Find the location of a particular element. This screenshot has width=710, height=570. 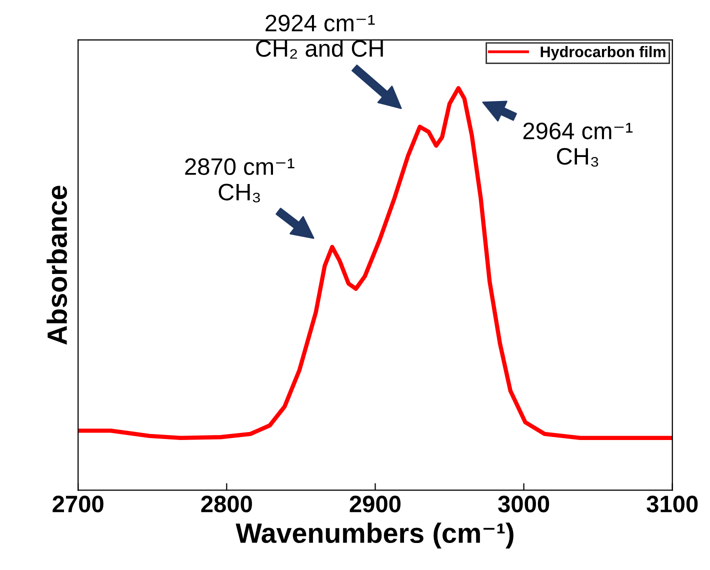

x-tick-label: 3000 is located at coordinates (524, 504).